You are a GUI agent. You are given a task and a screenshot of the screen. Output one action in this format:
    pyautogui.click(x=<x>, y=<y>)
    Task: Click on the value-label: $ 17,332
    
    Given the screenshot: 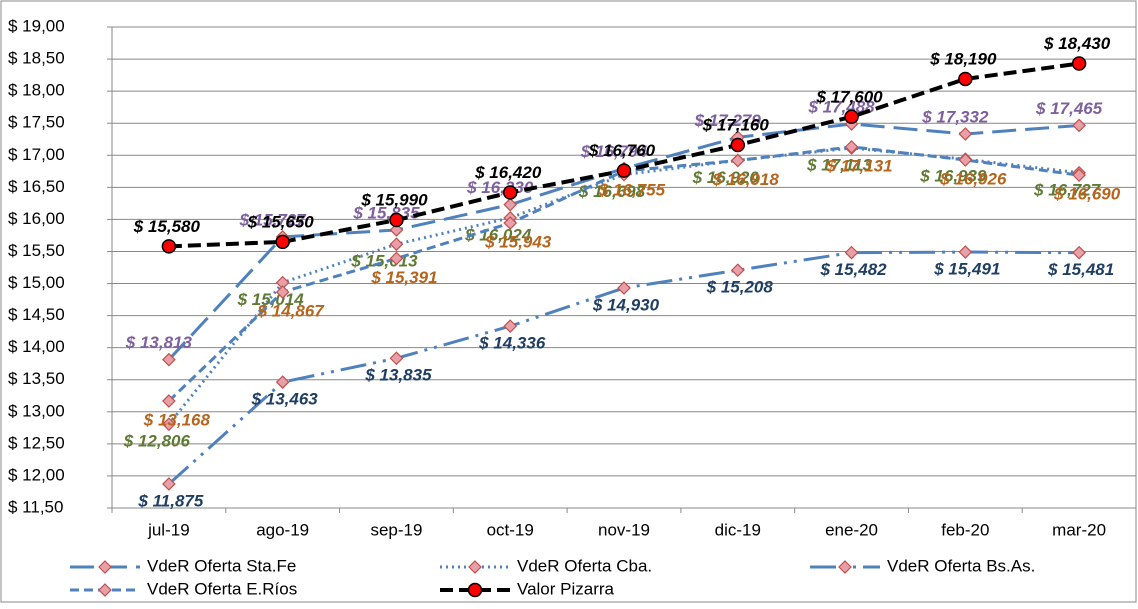 What is the action you would take?
    pyautogui.click(x=955, y=116)
    